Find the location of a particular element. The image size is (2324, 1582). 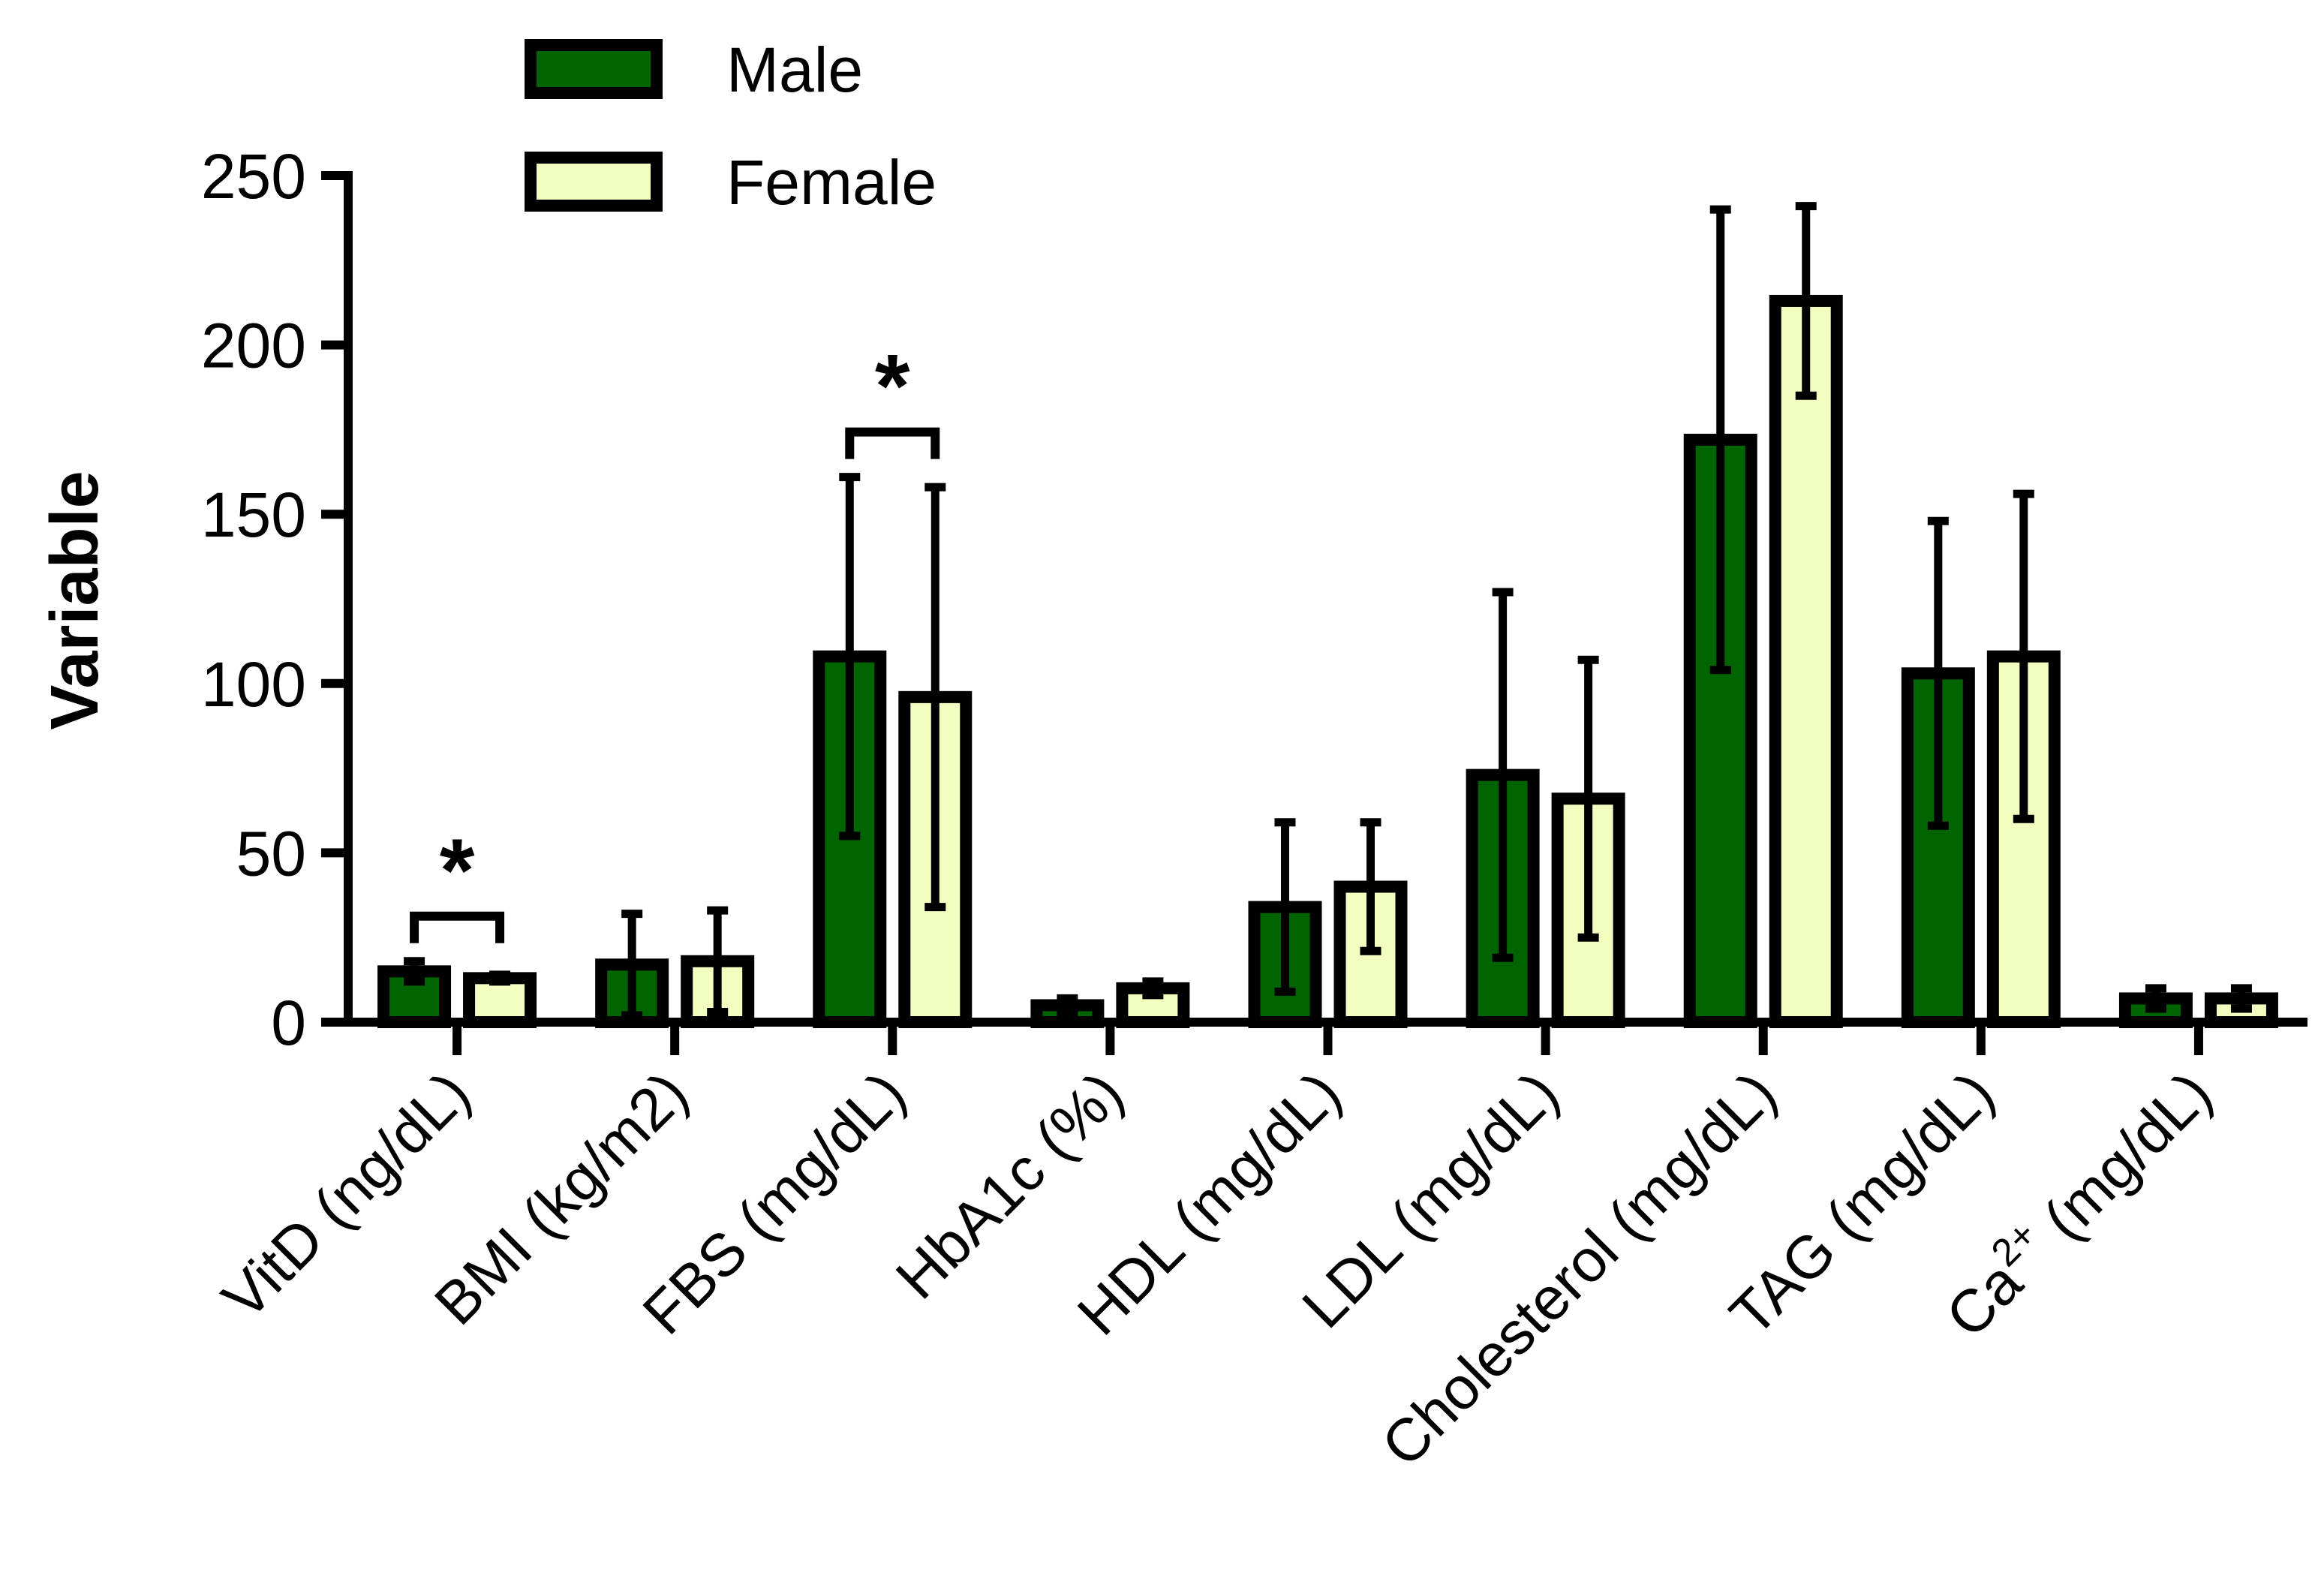

legend-swatch-female is located at coordinates (594, 182).